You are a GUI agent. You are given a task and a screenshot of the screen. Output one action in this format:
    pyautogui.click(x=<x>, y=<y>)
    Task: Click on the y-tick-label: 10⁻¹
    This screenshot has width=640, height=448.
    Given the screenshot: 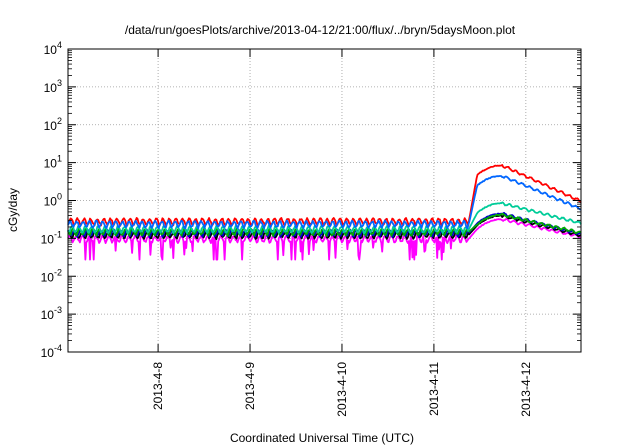 What is the action you would take?
    pyautogui.click(x=51, y=237)
    